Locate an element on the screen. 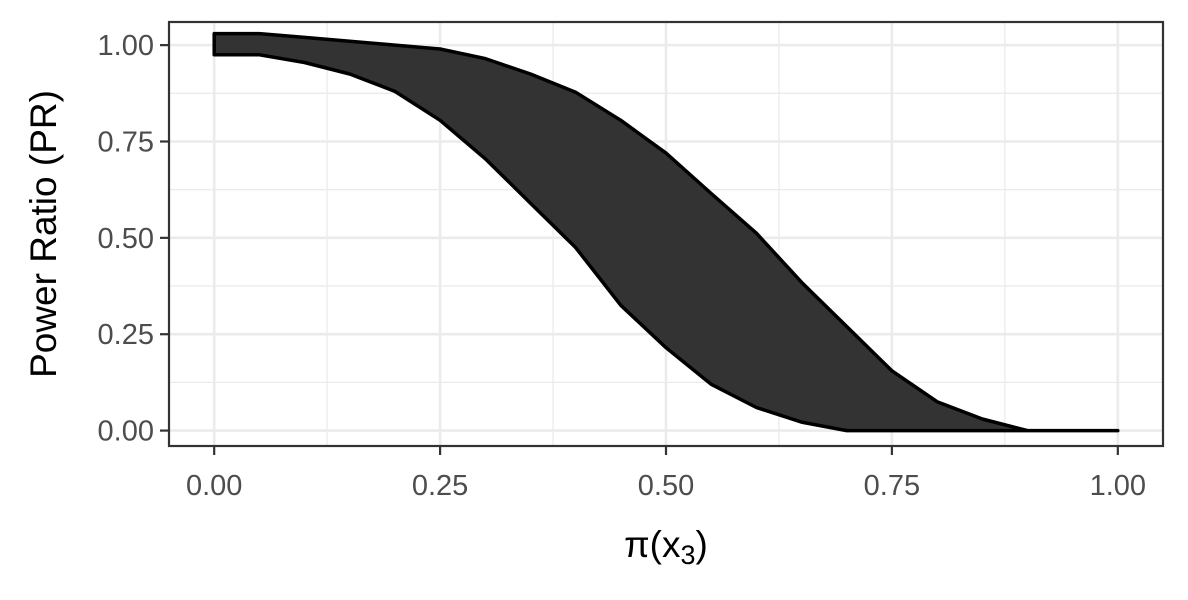 Image resolution: width=1188 pixels, height=600 pixels. y-axis-title: Power Ratio (PR) is located at coordinates (43, 234).